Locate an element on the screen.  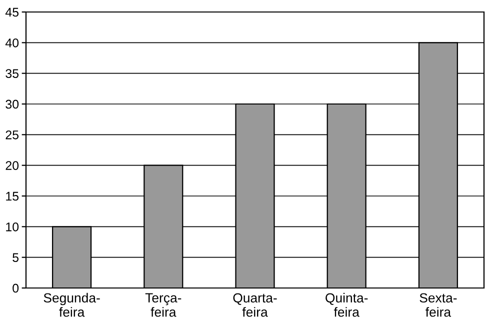
y-tick-label: 40 is located at coordinates (12, 43).